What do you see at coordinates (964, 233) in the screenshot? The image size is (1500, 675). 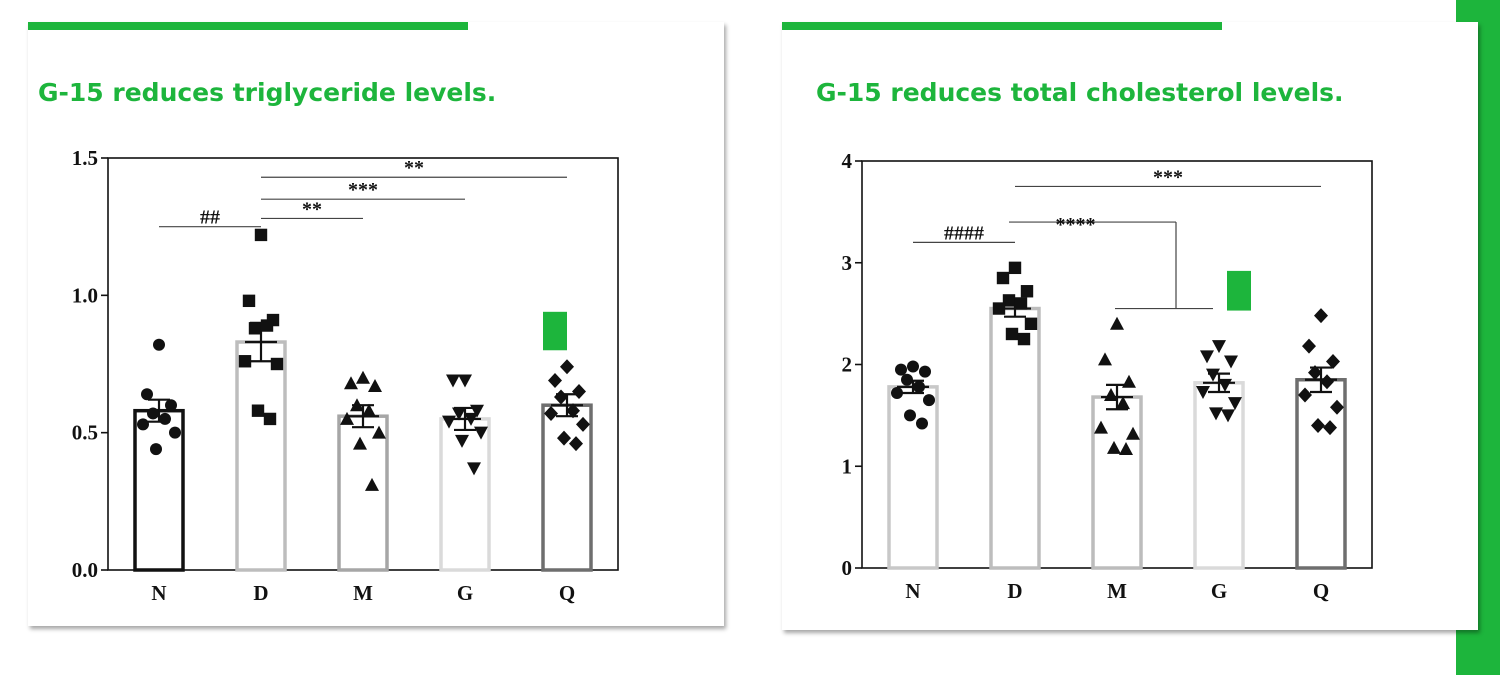 I see `significance-label: ####` at bounding box center [964, 233].